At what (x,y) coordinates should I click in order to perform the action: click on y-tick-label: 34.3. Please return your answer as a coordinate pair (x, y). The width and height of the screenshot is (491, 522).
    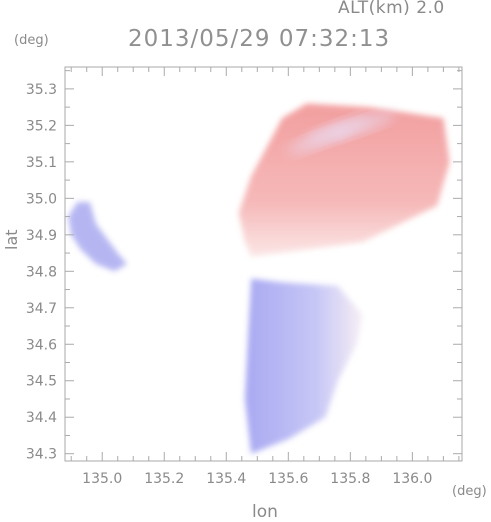
    Looking at the image, I should click on (41, 455).